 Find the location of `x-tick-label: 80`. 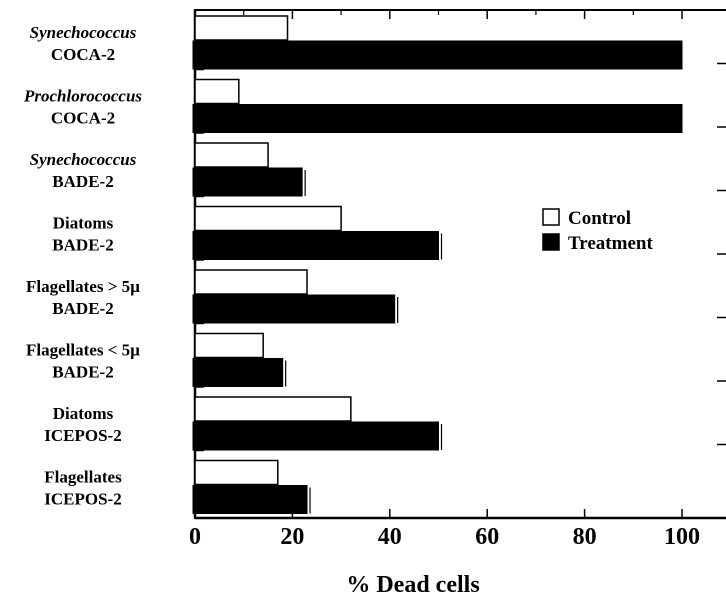

x-tick-label: 80 is located at coordinates (585, 537).